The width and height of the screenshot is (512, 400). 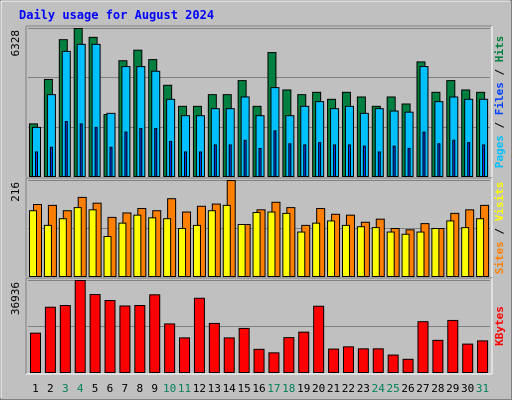 What do you see at coordinates (214, 388) in the screenshot?
I see `x-tick-label-day-13: 13` at bounding box center [214, 388].